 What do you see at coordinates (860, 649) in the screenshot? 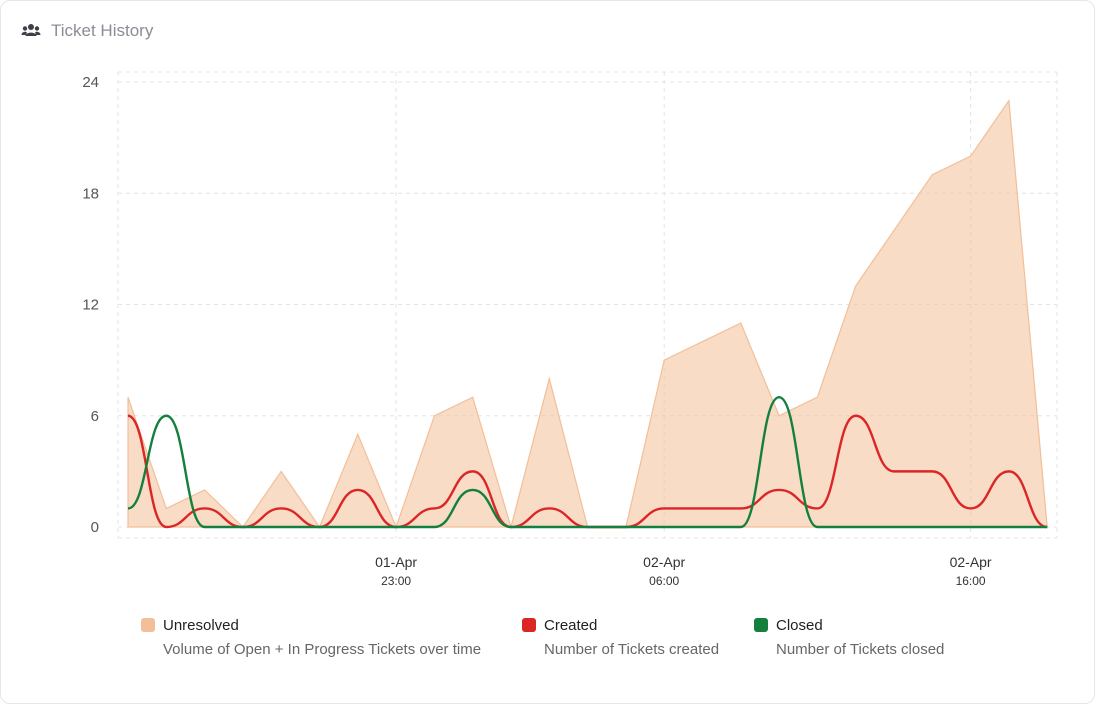
I see `legend-description-closed: Number of Tickets closed` at bounding box center [860, 649].